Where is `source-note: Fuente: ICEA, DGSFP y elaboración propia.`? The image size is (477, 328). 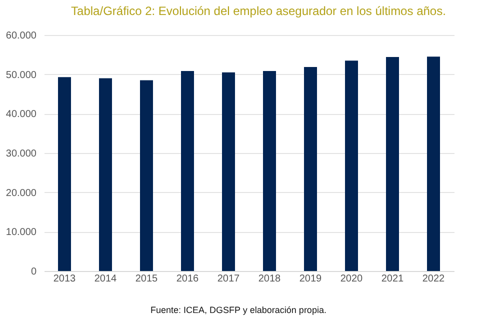 source-note: Fuente: ICEA, DGSFP y elaboración propia. is located at coordinates (239, 310).